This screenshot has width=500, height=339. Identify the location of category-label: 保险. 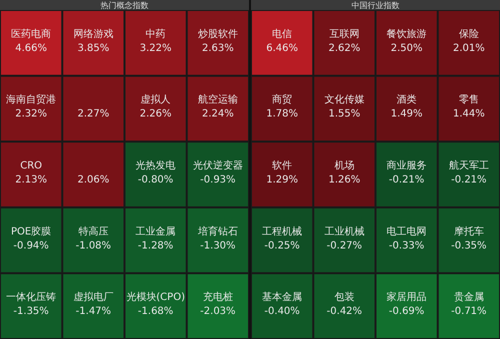
(468, 34).